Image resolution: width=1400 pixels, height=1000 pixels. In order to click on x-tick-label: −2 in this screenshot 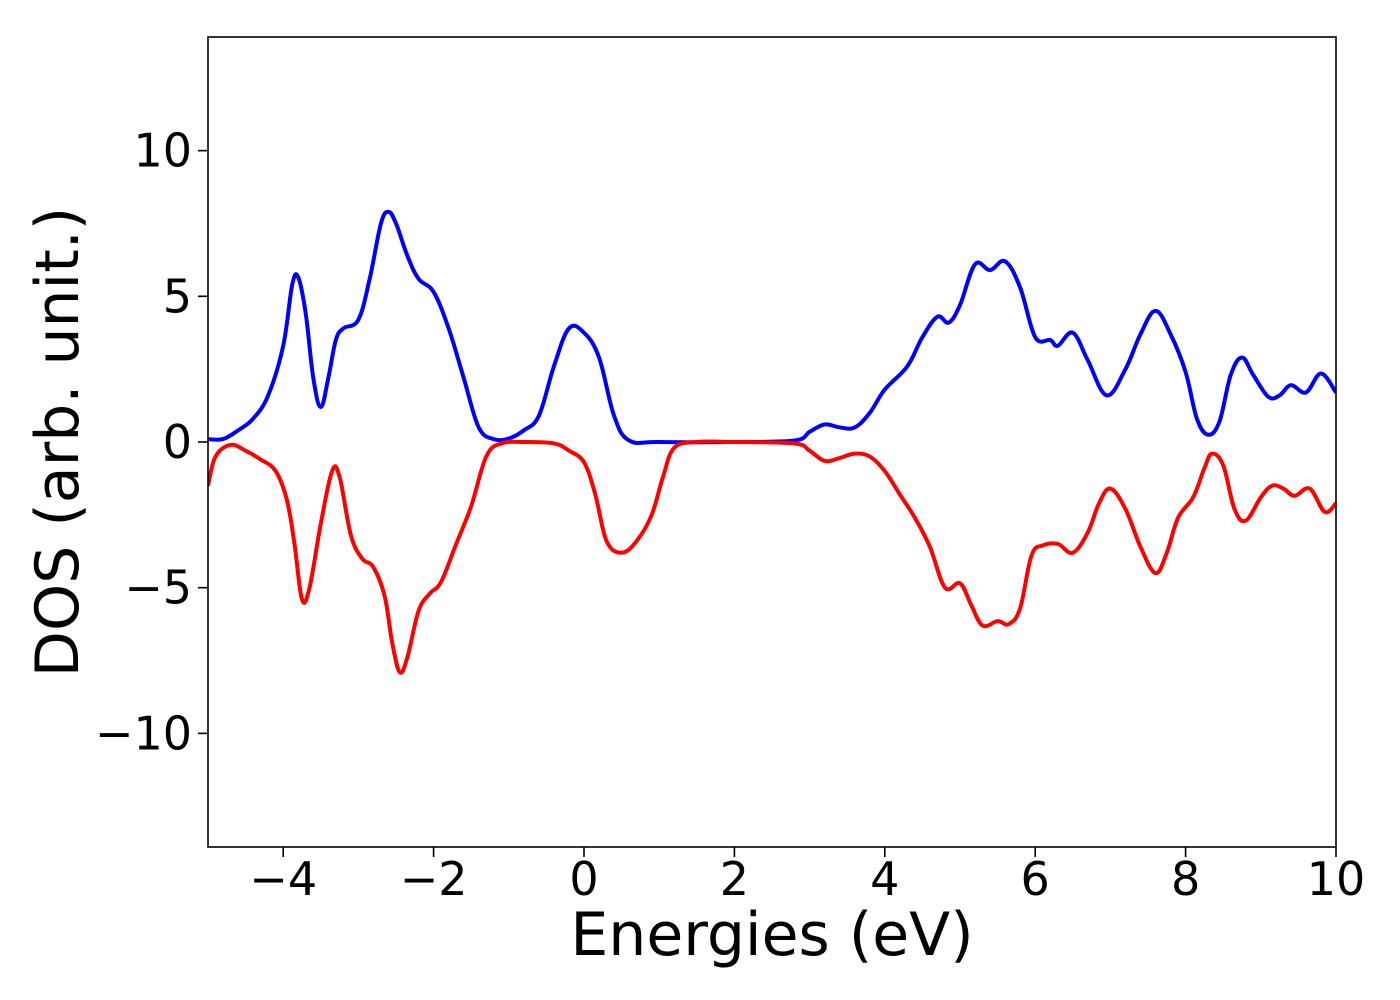, I will do `click(434, 879)`.